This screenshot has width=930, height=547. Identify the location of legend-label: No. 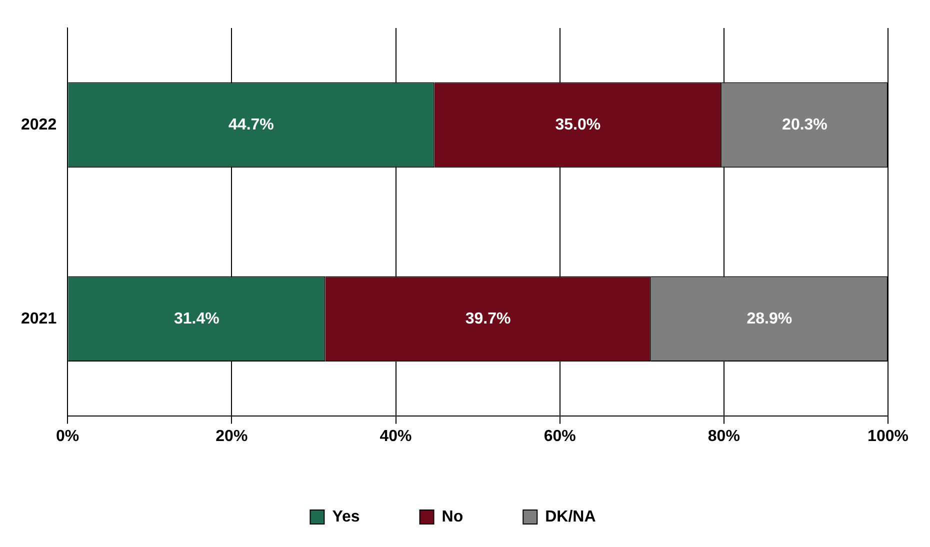
(453, 517).